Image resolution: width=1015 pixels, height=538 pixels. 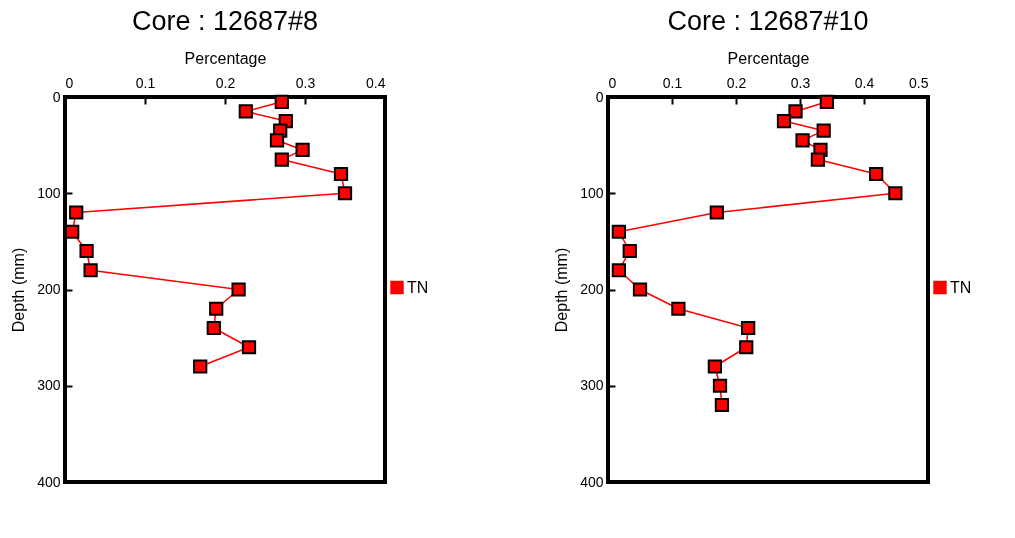 What do you see at coordinates (768, 21) in the screenshot?
I see `chart-title: Core : 12687#10` at bounding box center [768, 21].